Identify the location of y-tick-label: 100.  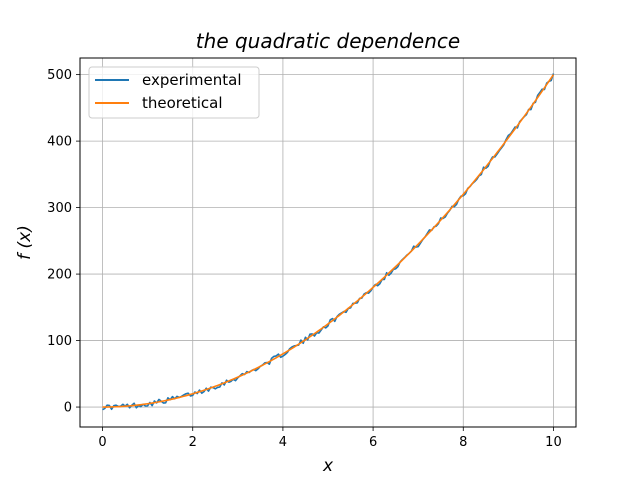
(59, 341).